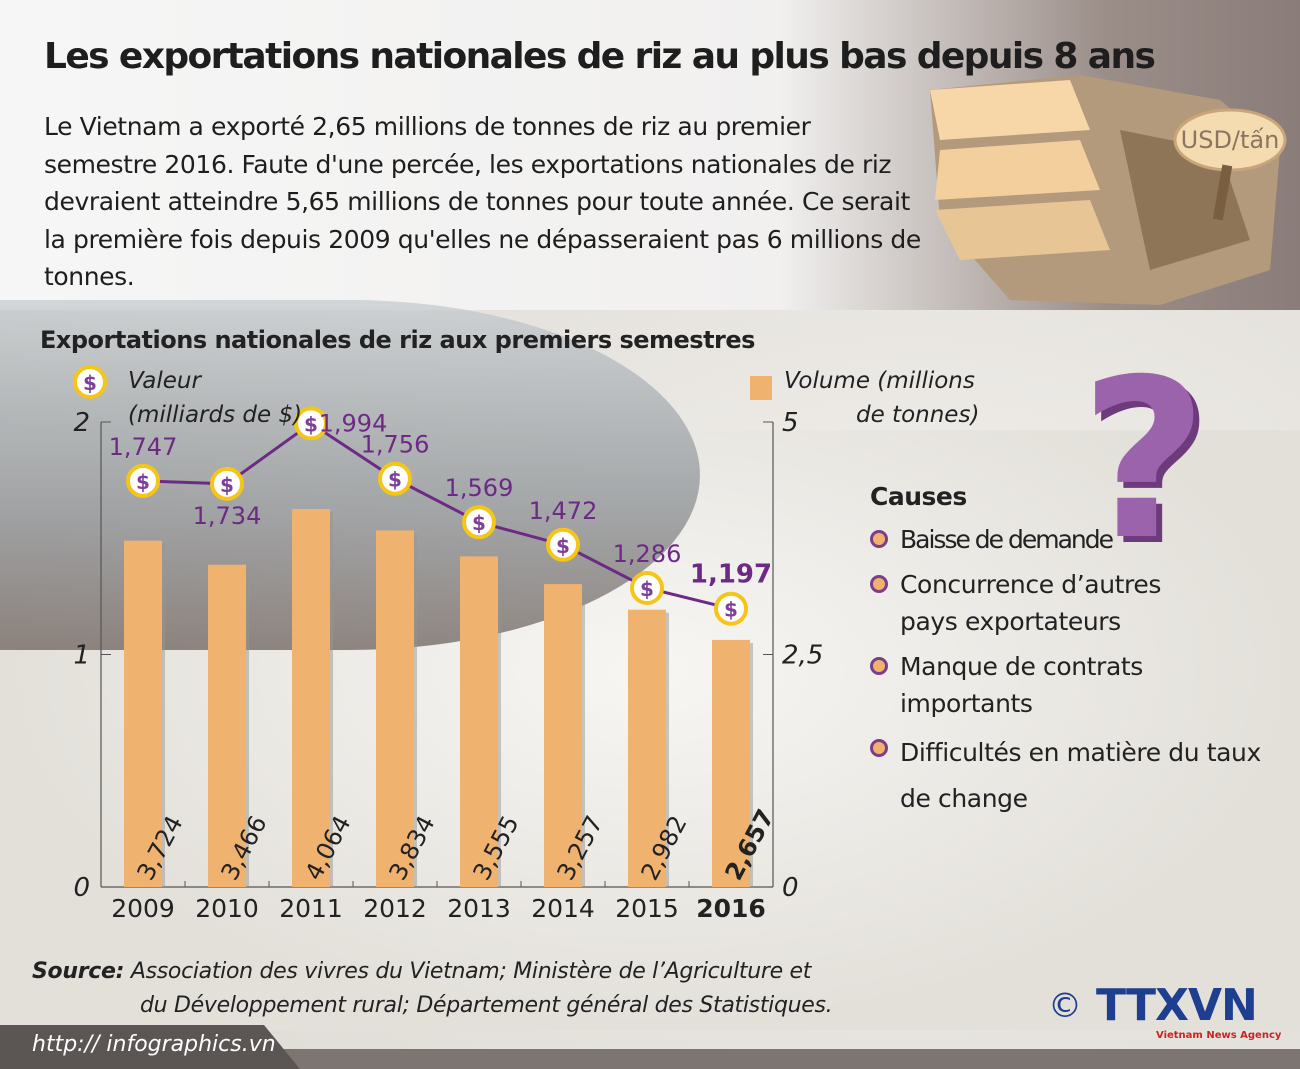 The height and width of the screenshot is (1069, 1300). I want to click on cause-item: Concurrence d’autres pays exportateurs, so click(1080, 603).